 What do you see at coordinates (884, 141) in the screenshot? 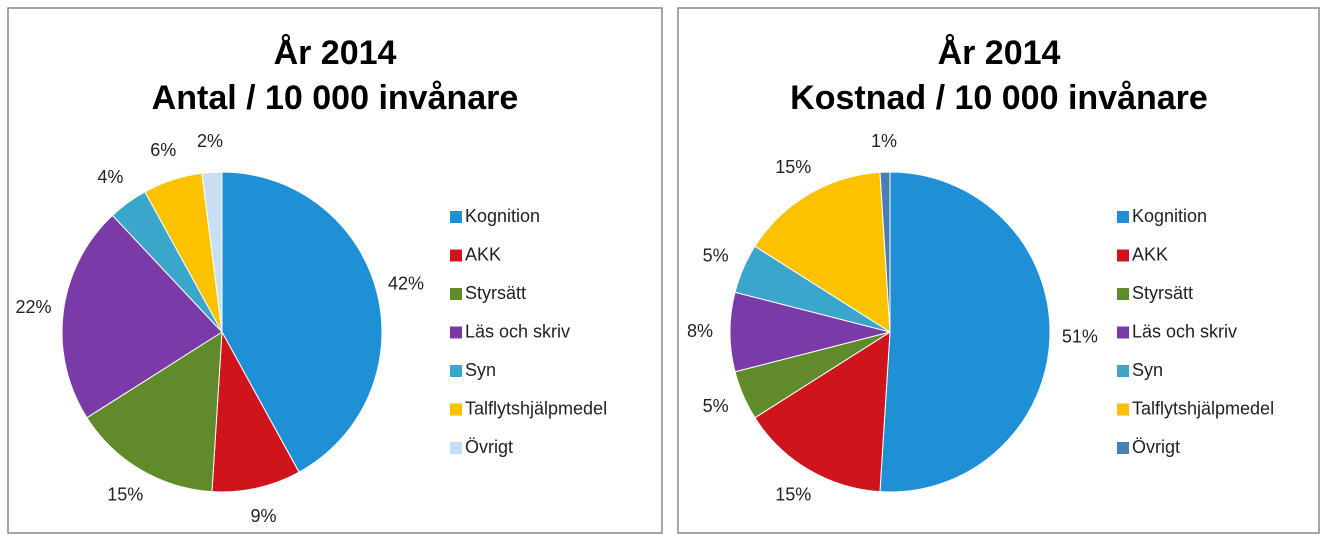
I see `data-label: 1%` at bounding box center [884, 141].